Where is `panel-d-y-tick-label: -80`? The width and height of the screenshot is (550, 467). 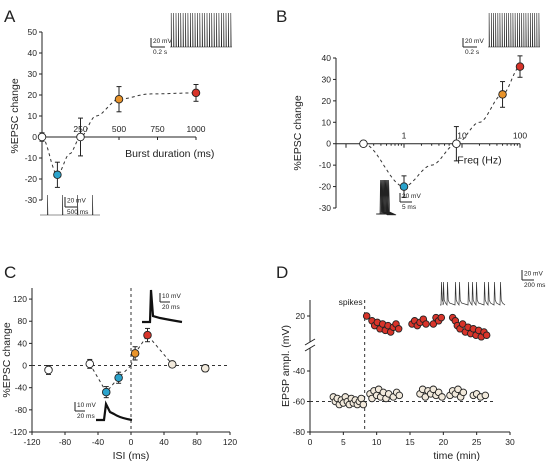 panel-d-y-tick-label: -80 is located at coordinates (299, 432).